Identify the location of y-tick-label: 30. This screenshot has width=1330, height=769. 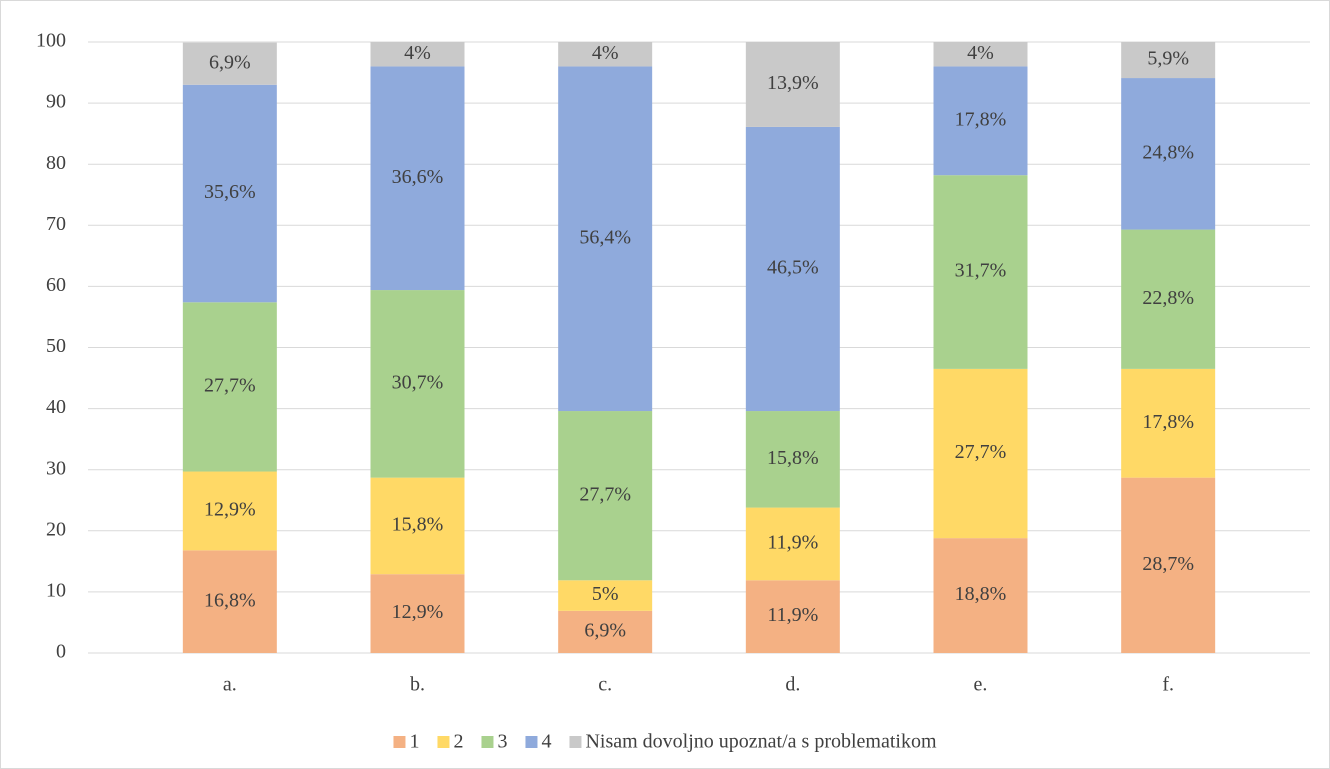
(56, 468).